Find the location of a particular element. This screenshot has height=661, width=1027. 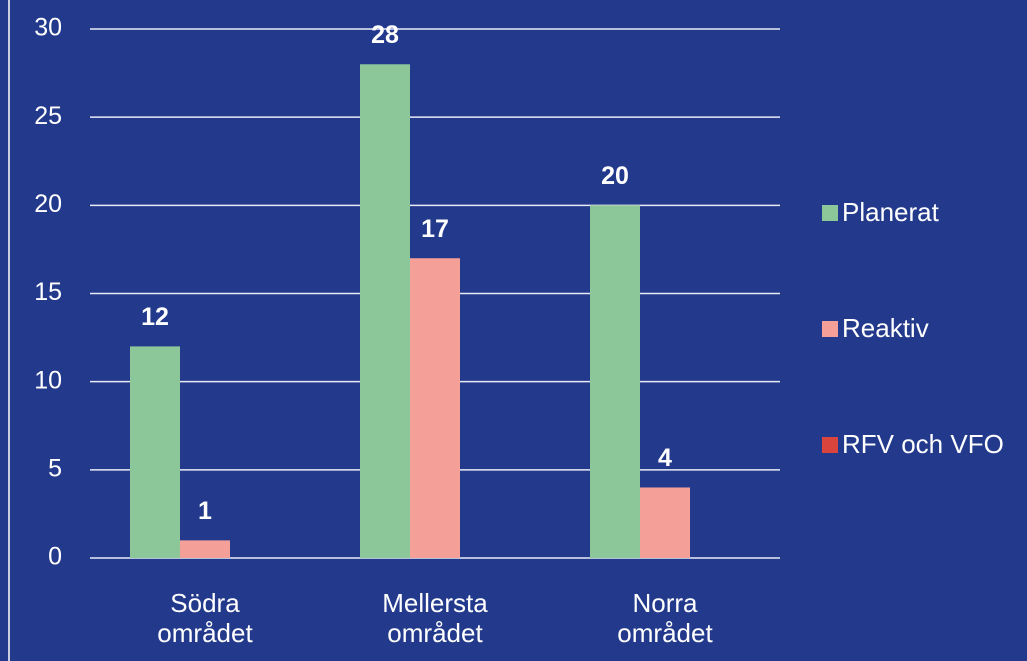

y-tick-label: 10 is located at coordinates (48, 380).